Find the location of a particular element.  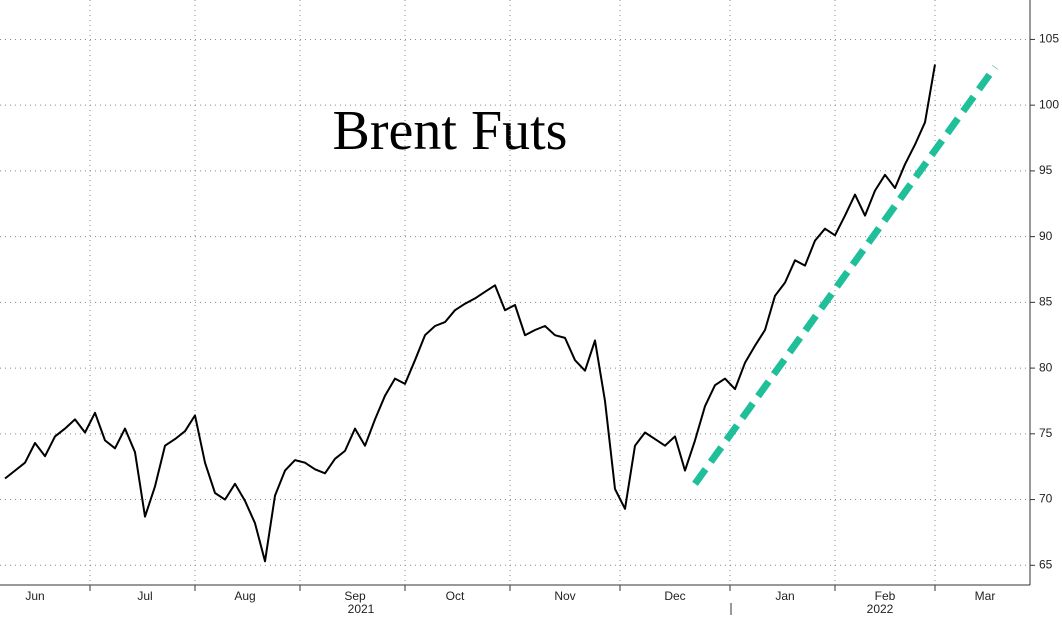

x-tick-label: Jun is located at coordinates (34, 596).